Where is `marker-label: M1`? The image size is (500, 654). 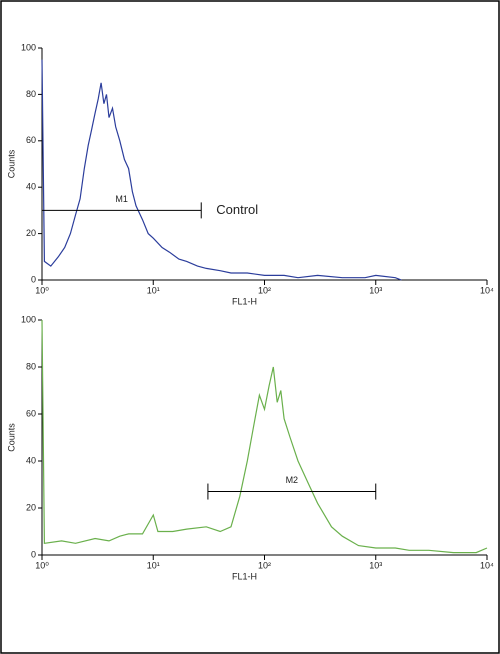
marker-label: M1 is located at coordinates (121, 199).